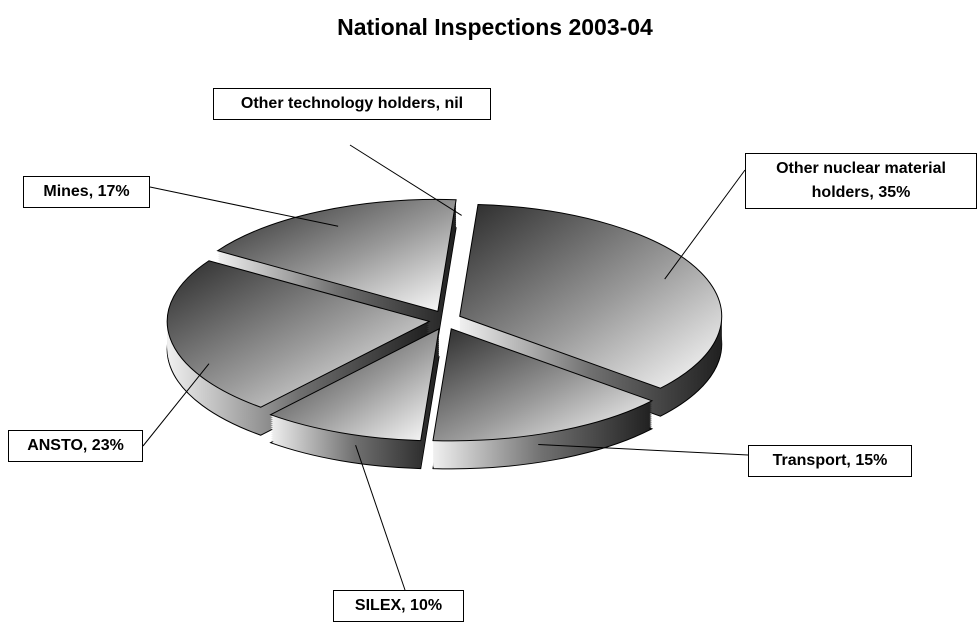  I want to click on data-label: Transport, 15%, so click(830, 461).